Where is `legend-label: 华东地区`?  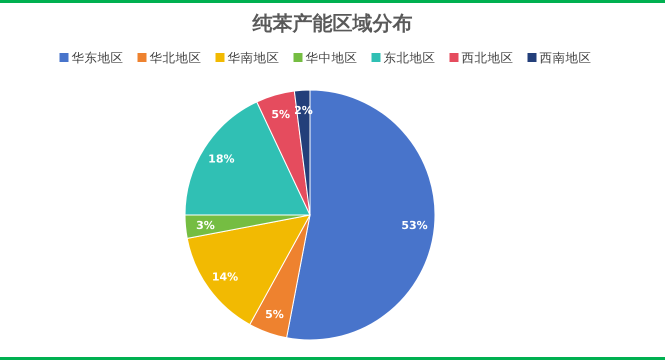 legend-label: 华东地区 is located at coordinates (98, 57).